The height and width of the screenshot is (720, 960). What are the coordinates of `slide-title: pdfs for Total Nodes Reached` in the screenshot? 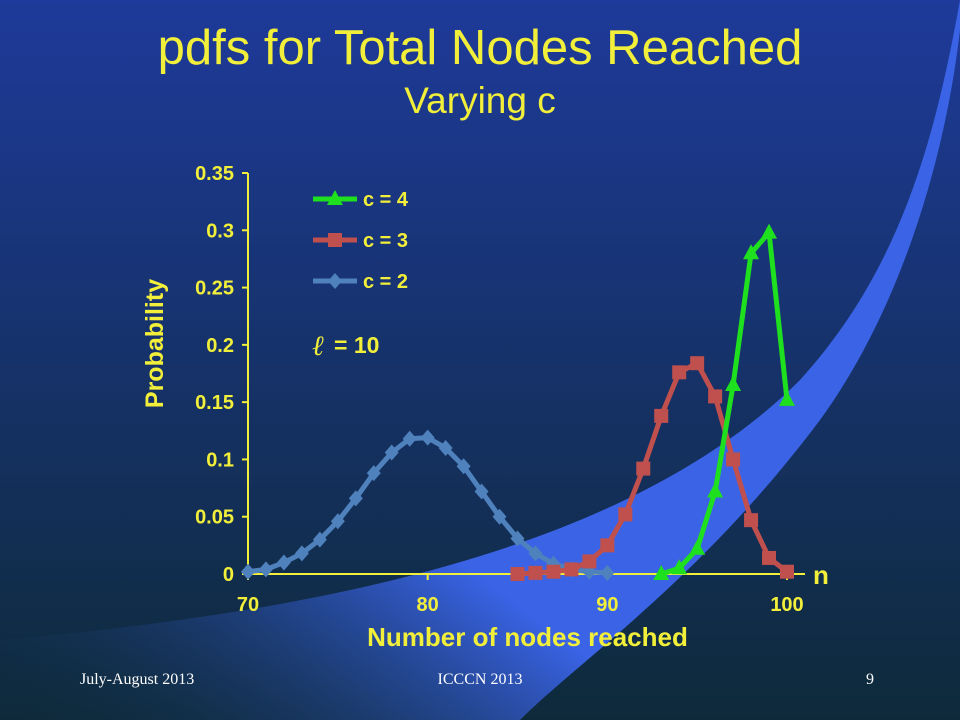 It's located at (480, 48).